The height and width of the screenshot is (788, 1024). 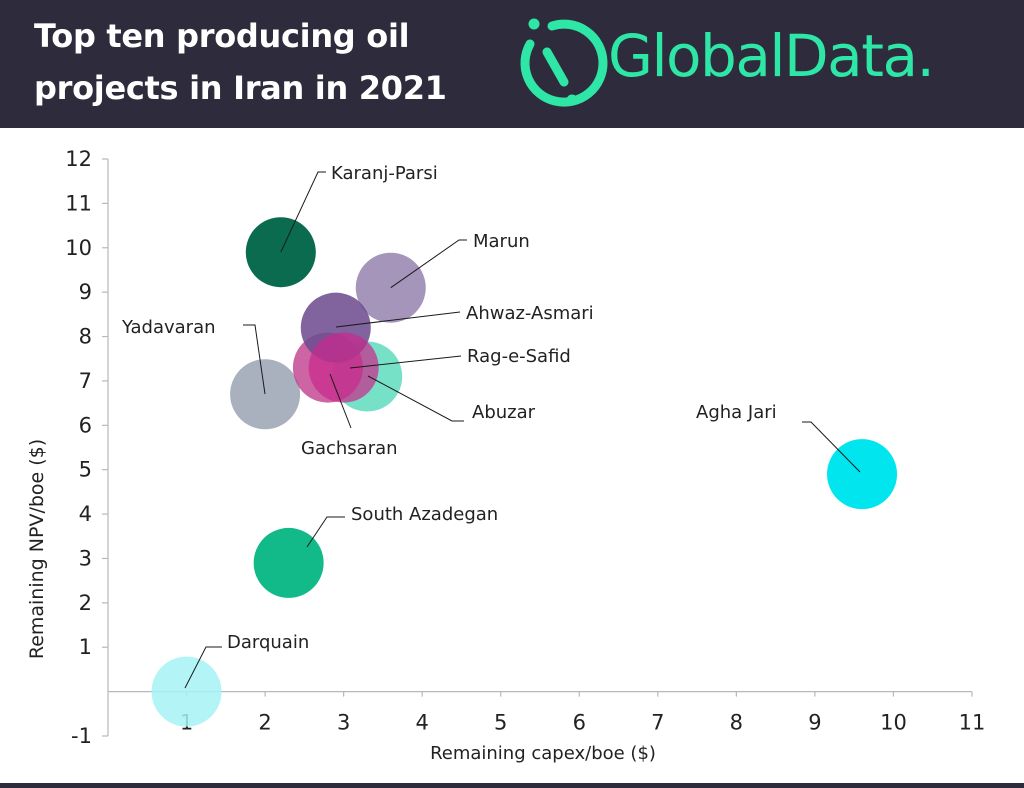 I want to click on brand-name: GlobalData., so click(x=771, y=56).